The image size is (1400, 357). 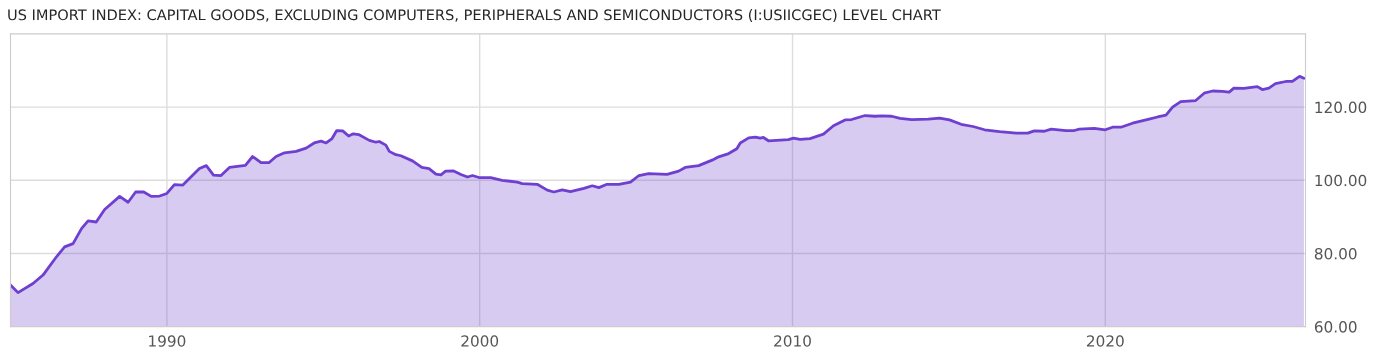 What do you see at coordinates (1335, 327) in the screenshot?
I see `y-tick-label: 60.00` at bounding box center [1335, 327].